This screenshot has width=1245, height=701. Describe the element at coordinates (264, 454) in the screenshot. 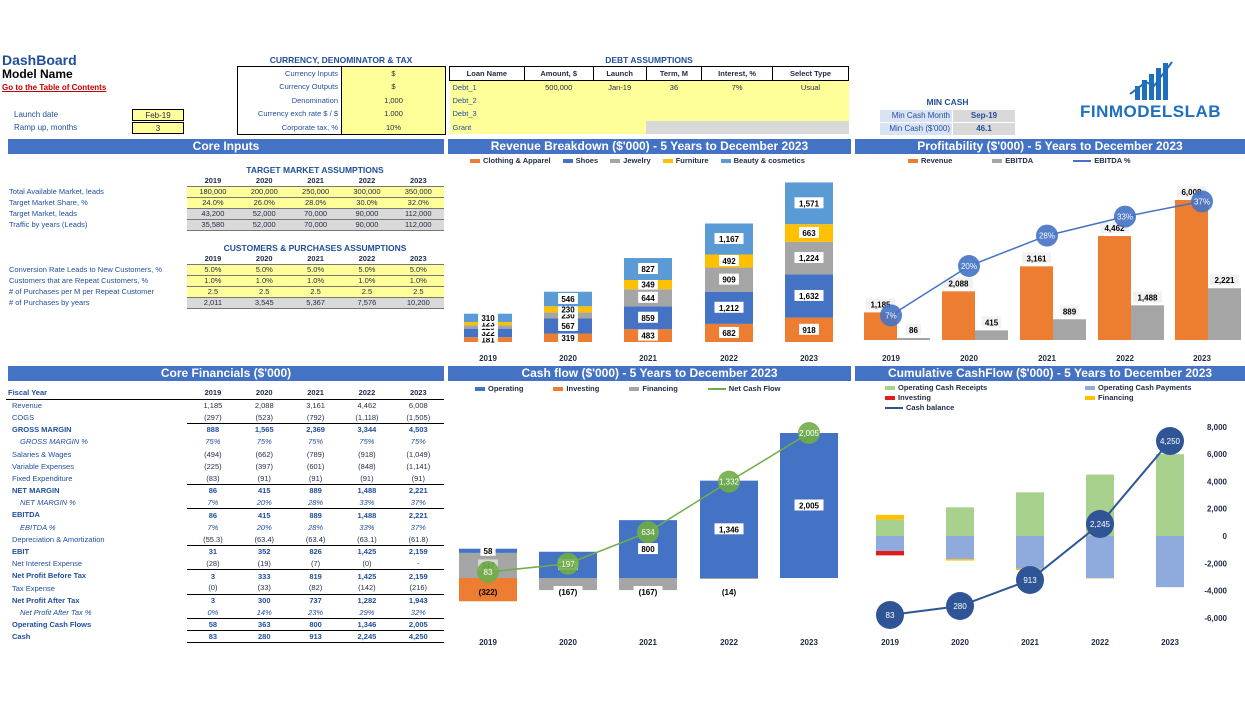

I see `fin-value: (662)` at that location.